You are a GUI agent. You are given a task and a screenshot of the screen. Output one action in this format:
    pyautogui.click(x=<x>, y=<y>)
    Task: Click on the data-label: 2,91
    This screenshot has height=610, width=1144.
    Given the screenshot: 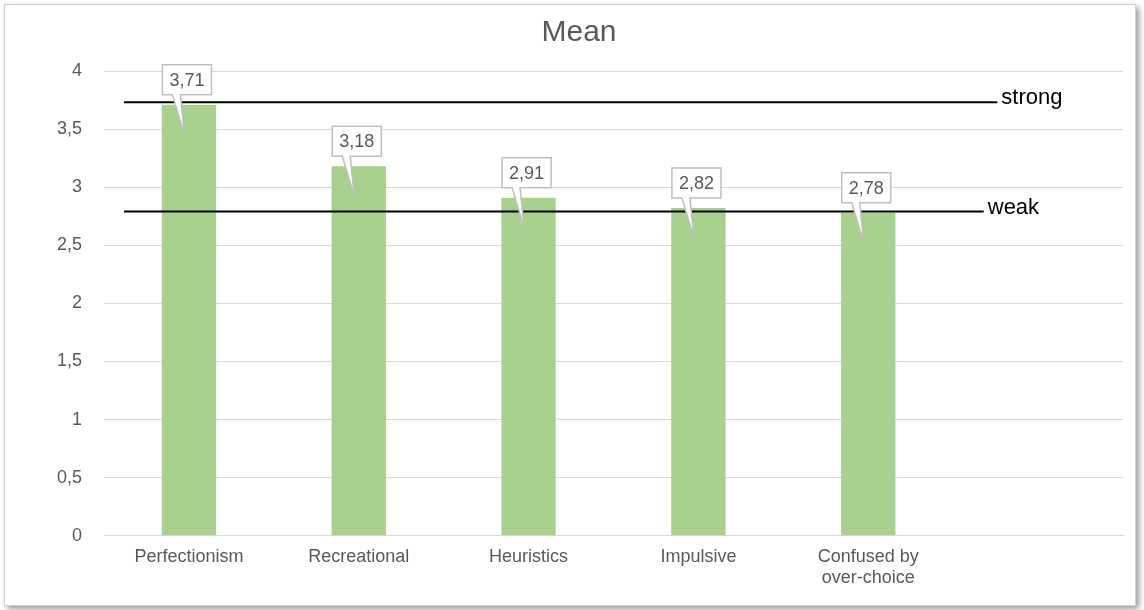 What is the action you would take?
    pyautogui.click(x=527, y=172)
    